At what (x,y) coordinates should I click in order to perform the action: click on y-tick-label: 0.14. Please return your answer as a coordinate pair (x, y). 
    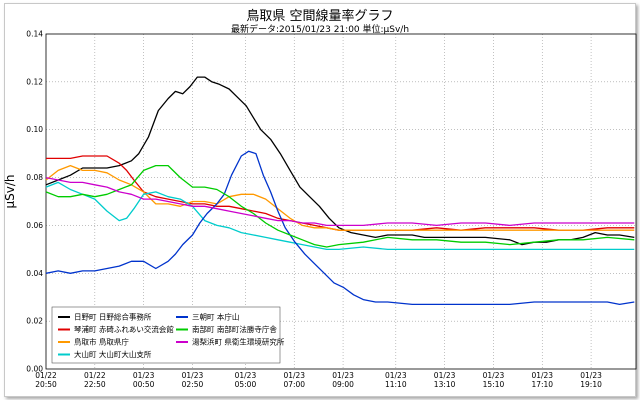
    Looking at the image, I should click on (34, 34).